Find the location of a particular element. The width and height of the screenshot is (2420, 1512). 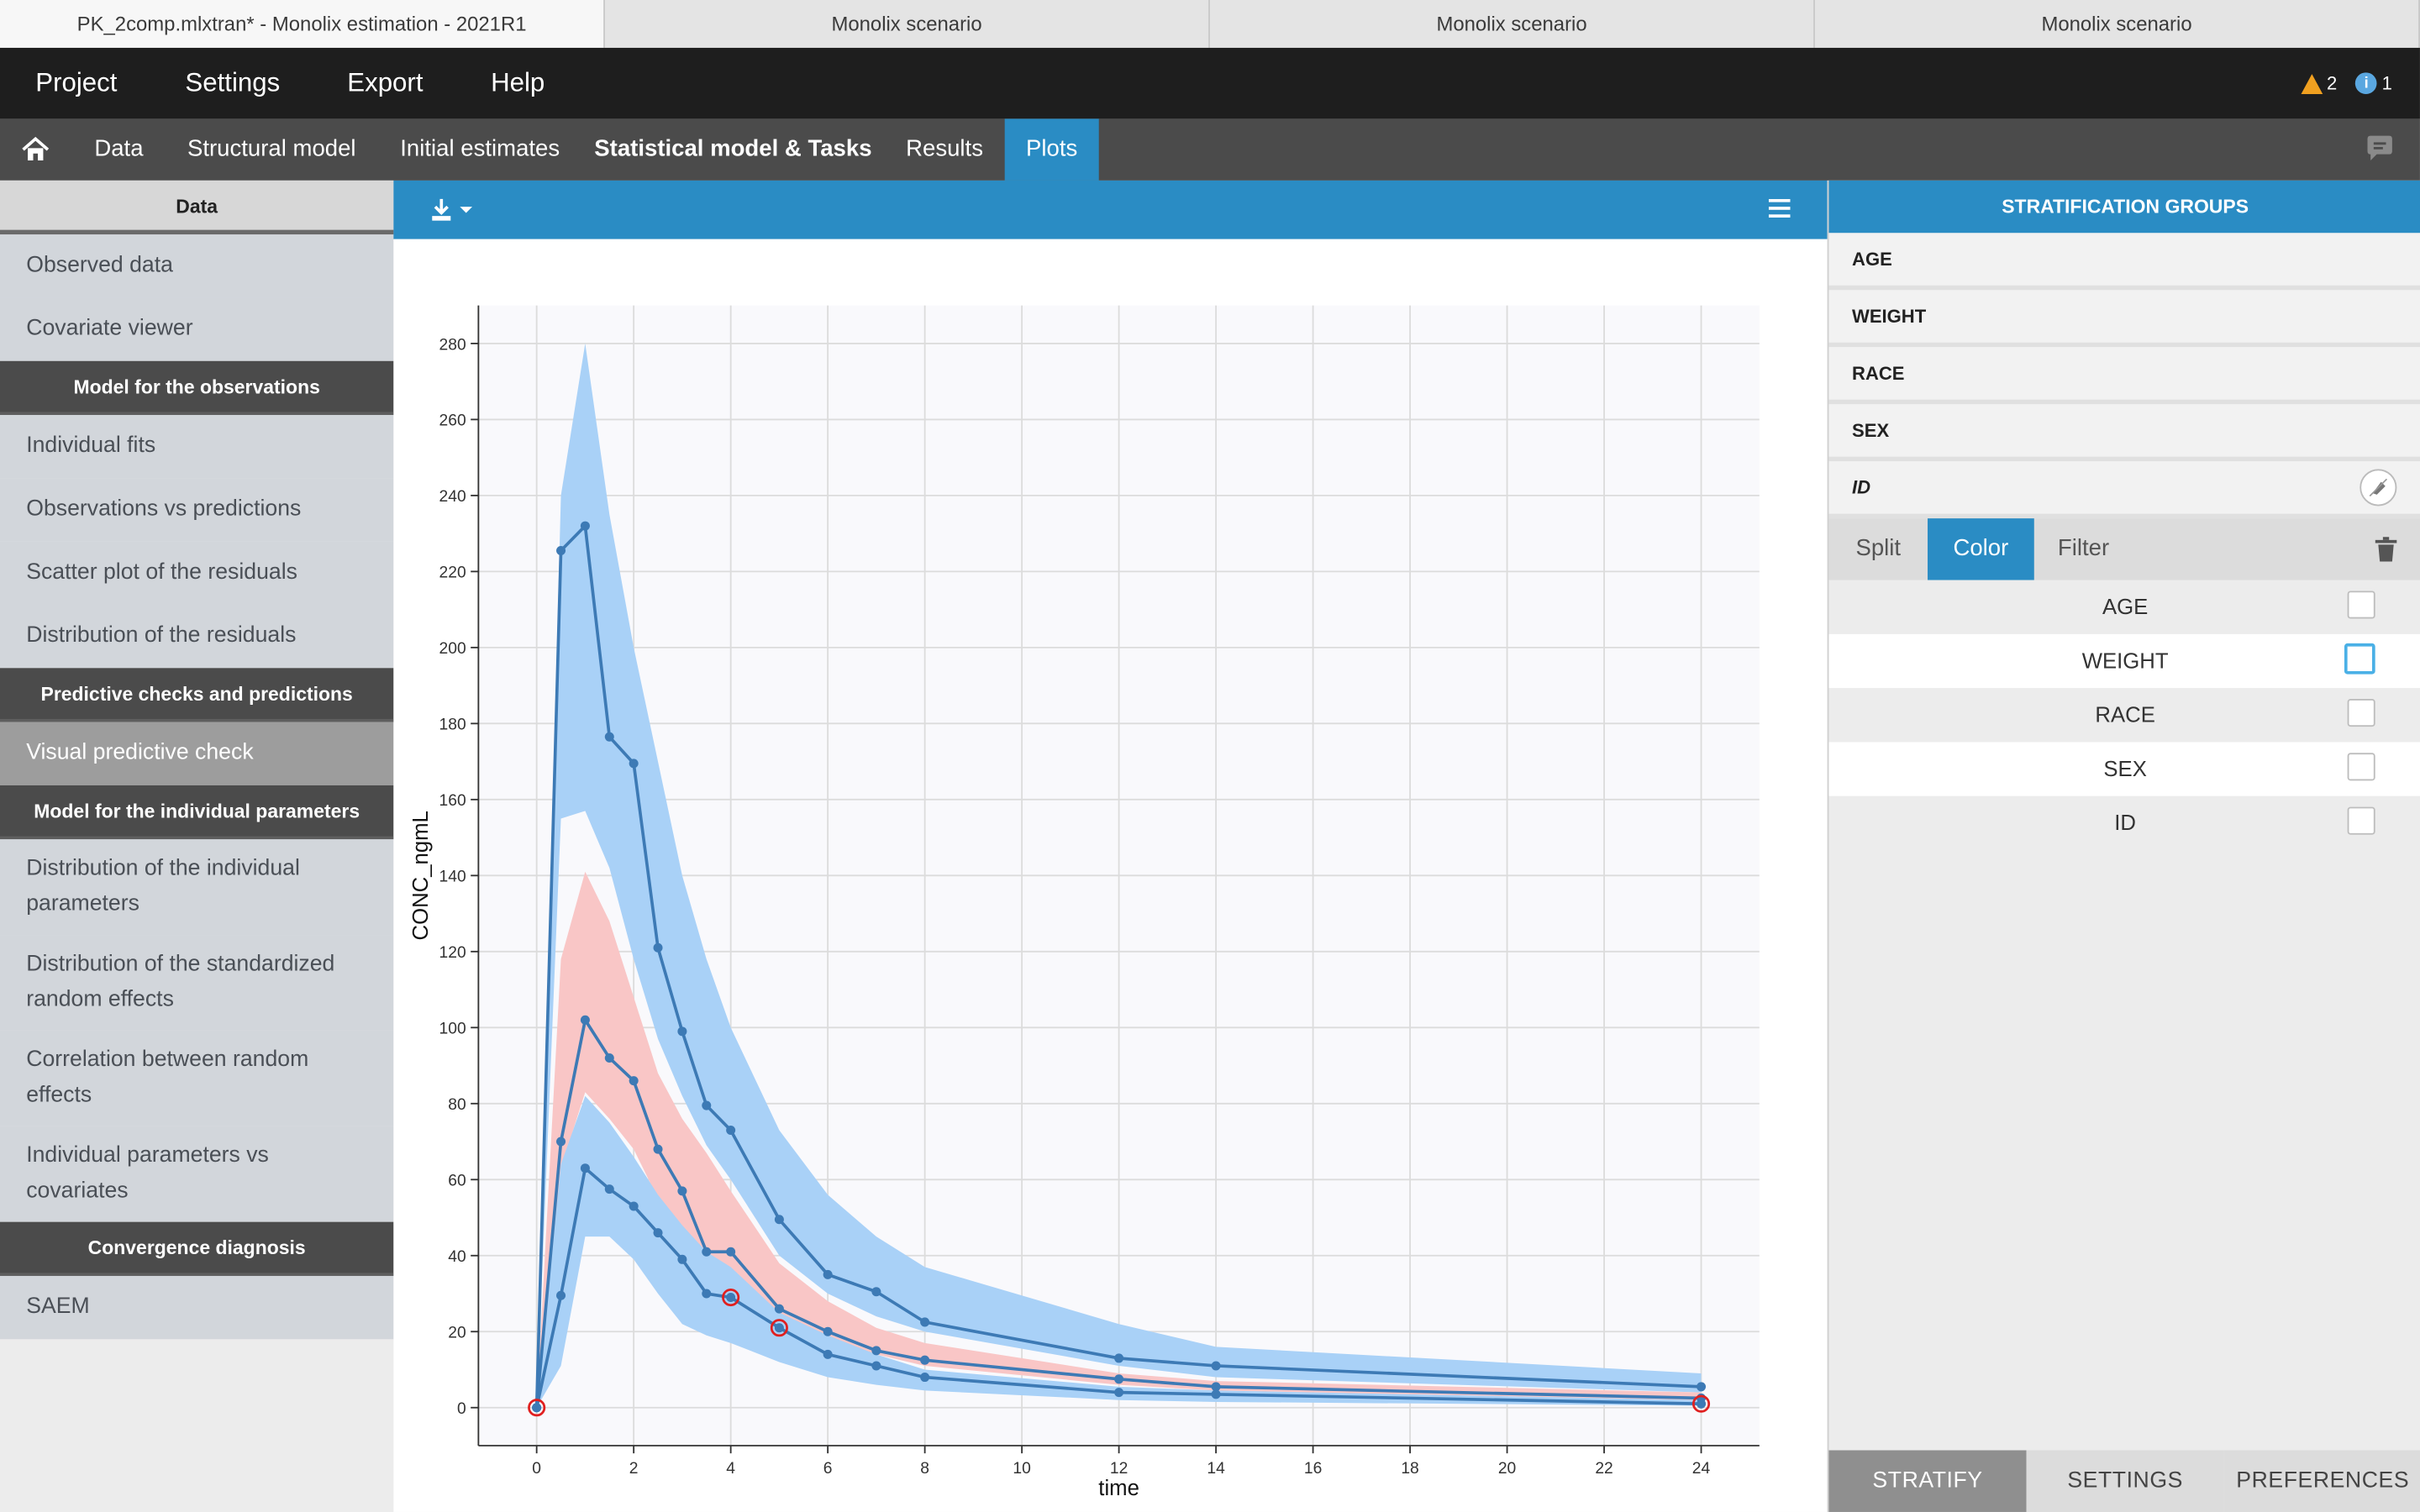

group-weight: WEIGHT is located at coordinates (2124, 319).